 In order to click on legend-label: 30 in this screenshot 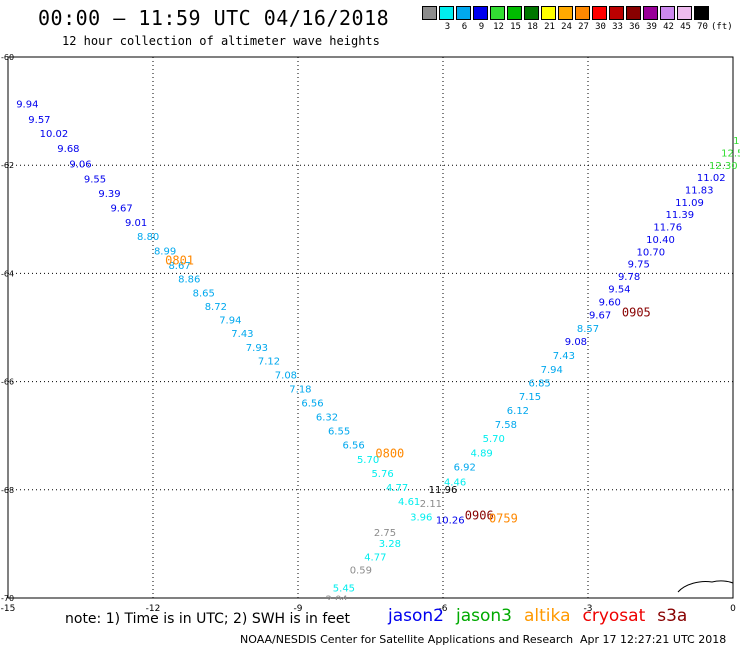, I will do `click(600, 27)`.